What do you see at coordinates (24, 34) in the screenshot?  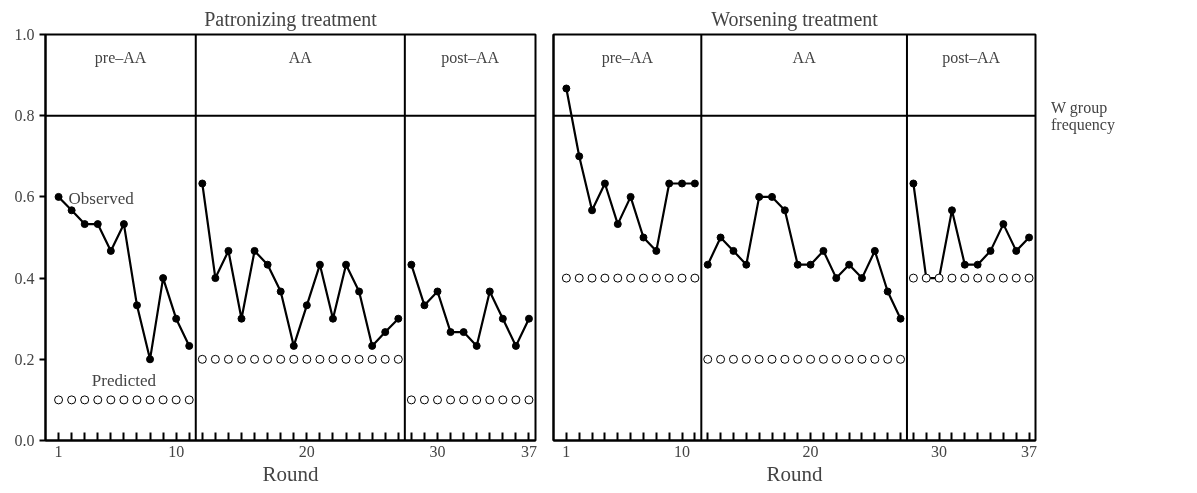 I see `y-tick-label: 1.0` at bounding box center [24, 34].